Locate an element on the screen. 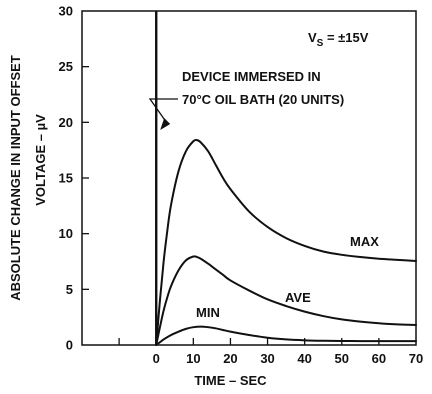 This screenshot has height=394, width=432. x-axis-ticks: 0 10 20 30 40 50 60 70 is located at coordinates (270, 352).